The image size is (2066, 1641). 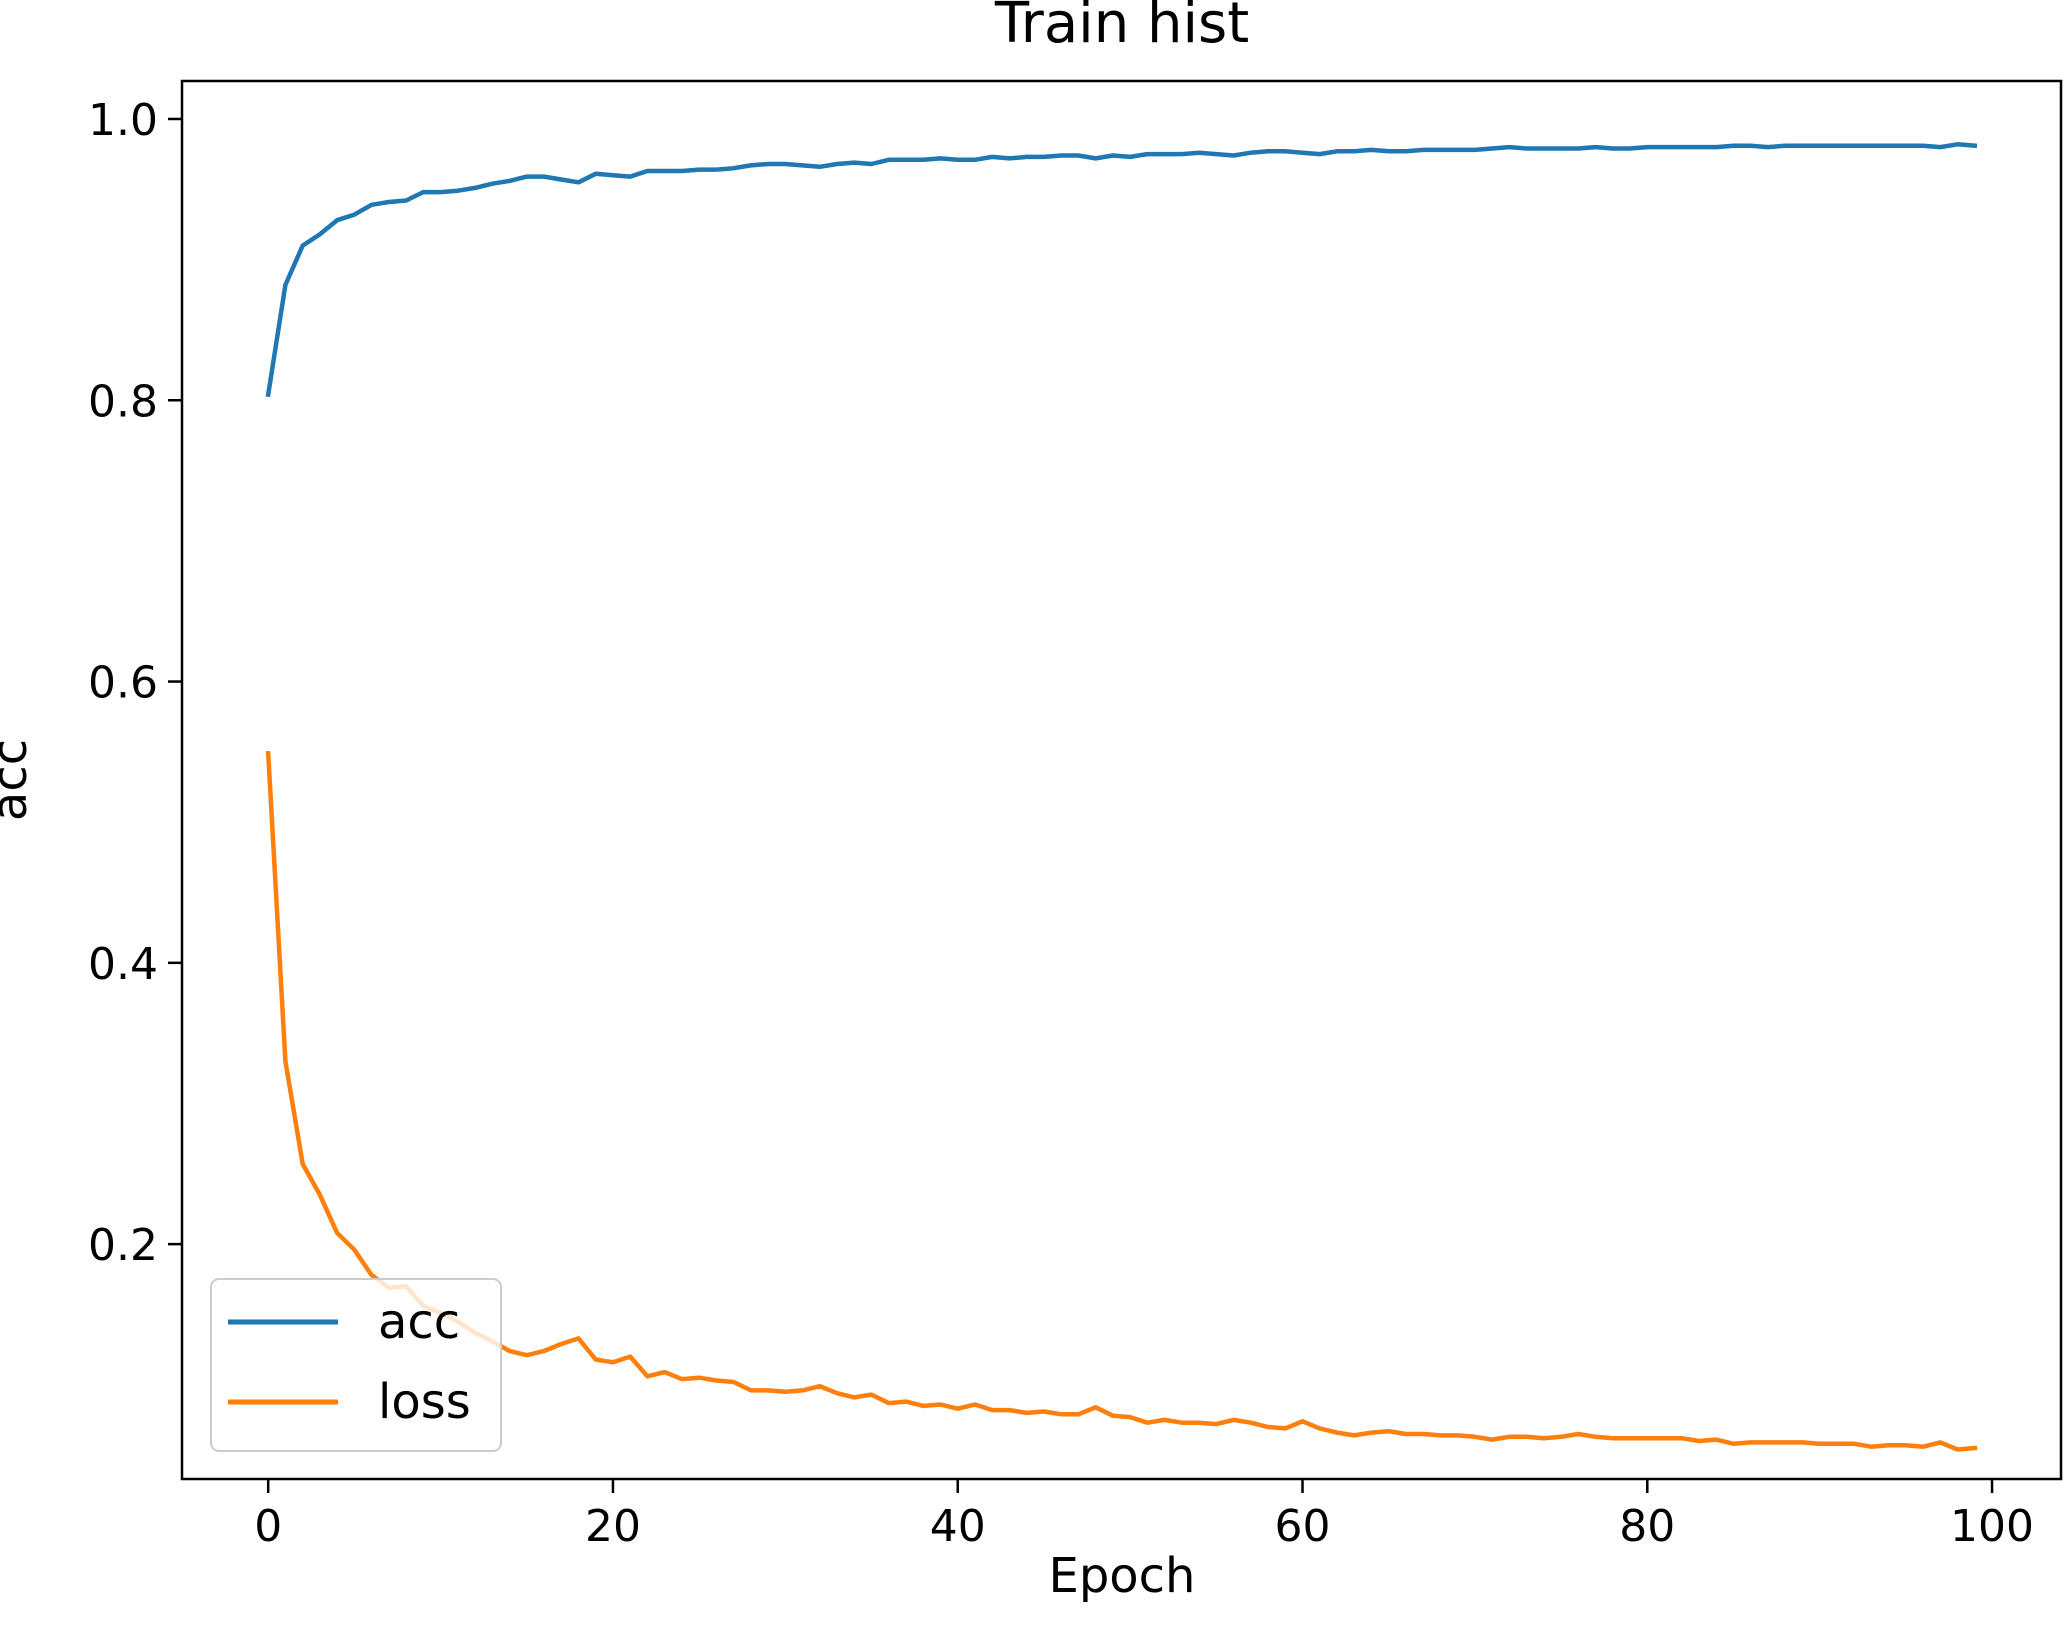 What do you see at coordinates (419, 1322) in the screenshot?
I see `legend-label-acc: acc` at bounding box center [419, 1322].